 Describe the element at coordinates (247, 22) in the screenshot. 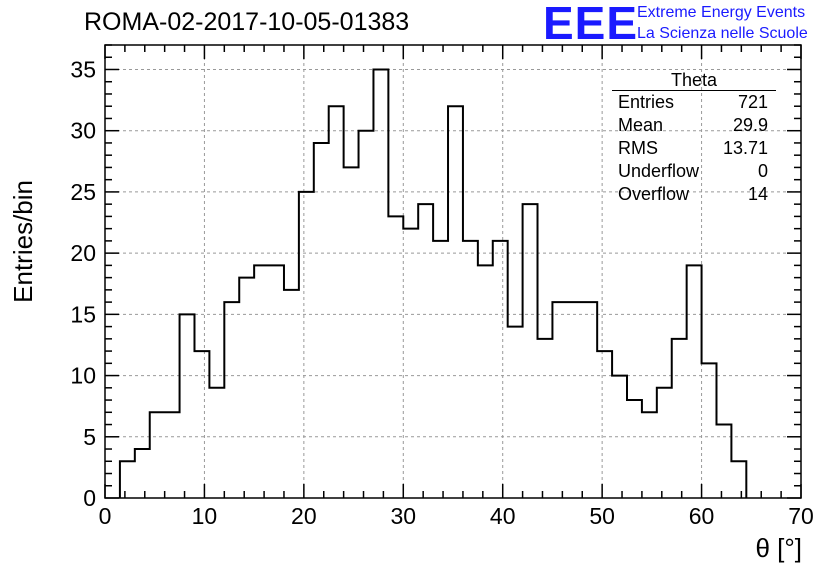

I see `chart-title: ROMA-02-2017-10-05-01383` at that location.